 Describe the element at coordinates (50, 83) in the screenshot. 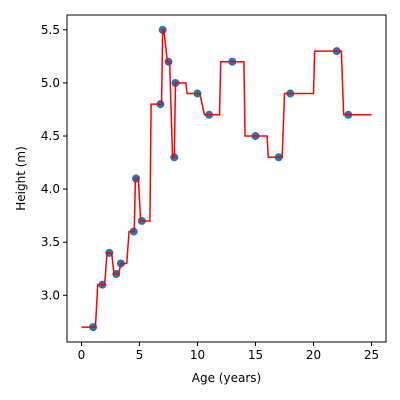

I see `y-tick-label: 5.0` at that location.